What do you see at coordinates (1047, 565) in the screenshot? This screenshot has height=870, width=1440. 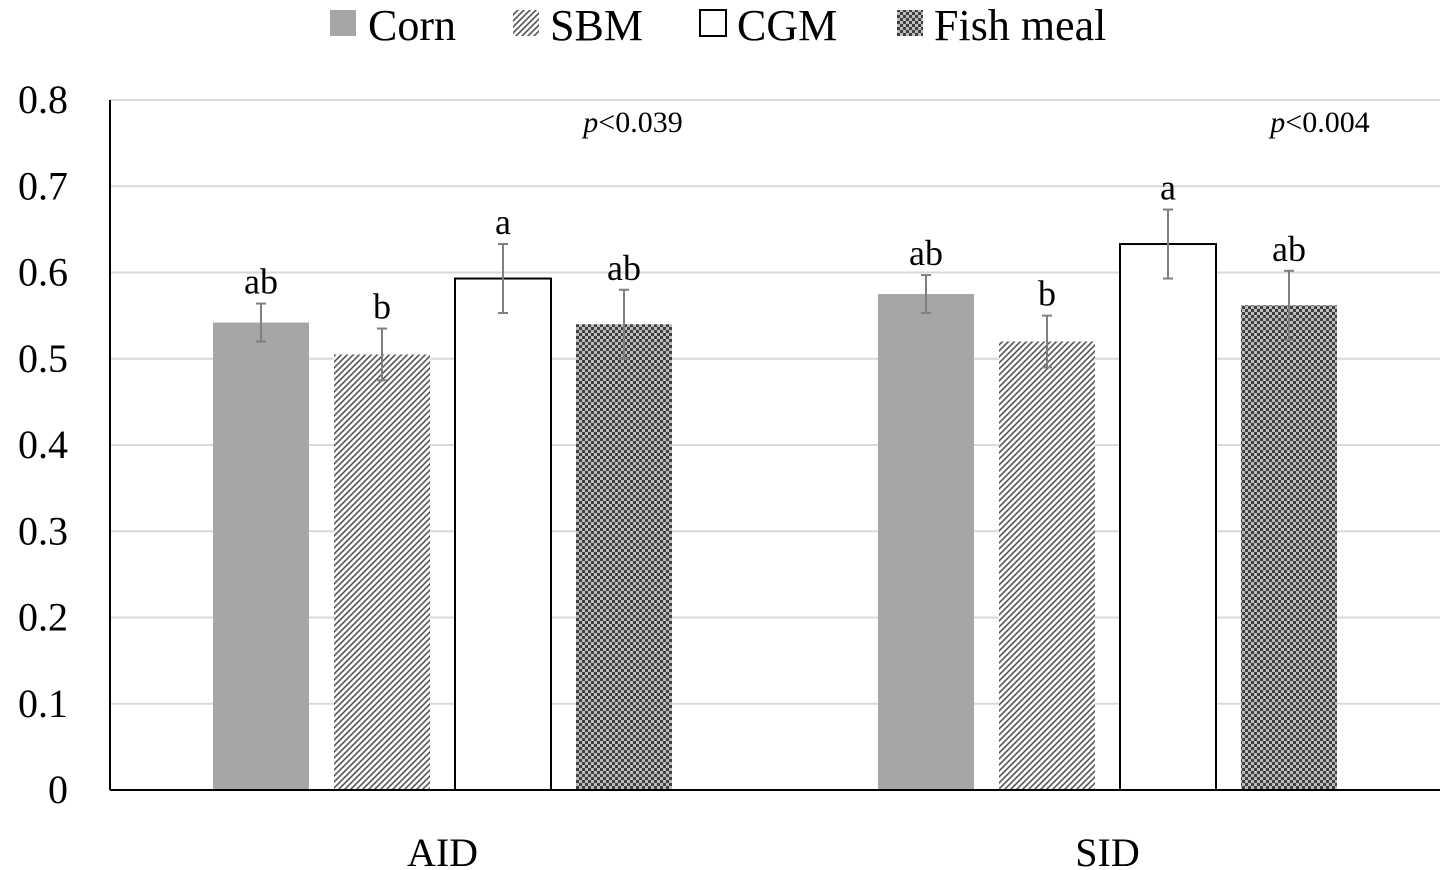 I see `bar-sbm-sid` at bounding box center [1047, 565].